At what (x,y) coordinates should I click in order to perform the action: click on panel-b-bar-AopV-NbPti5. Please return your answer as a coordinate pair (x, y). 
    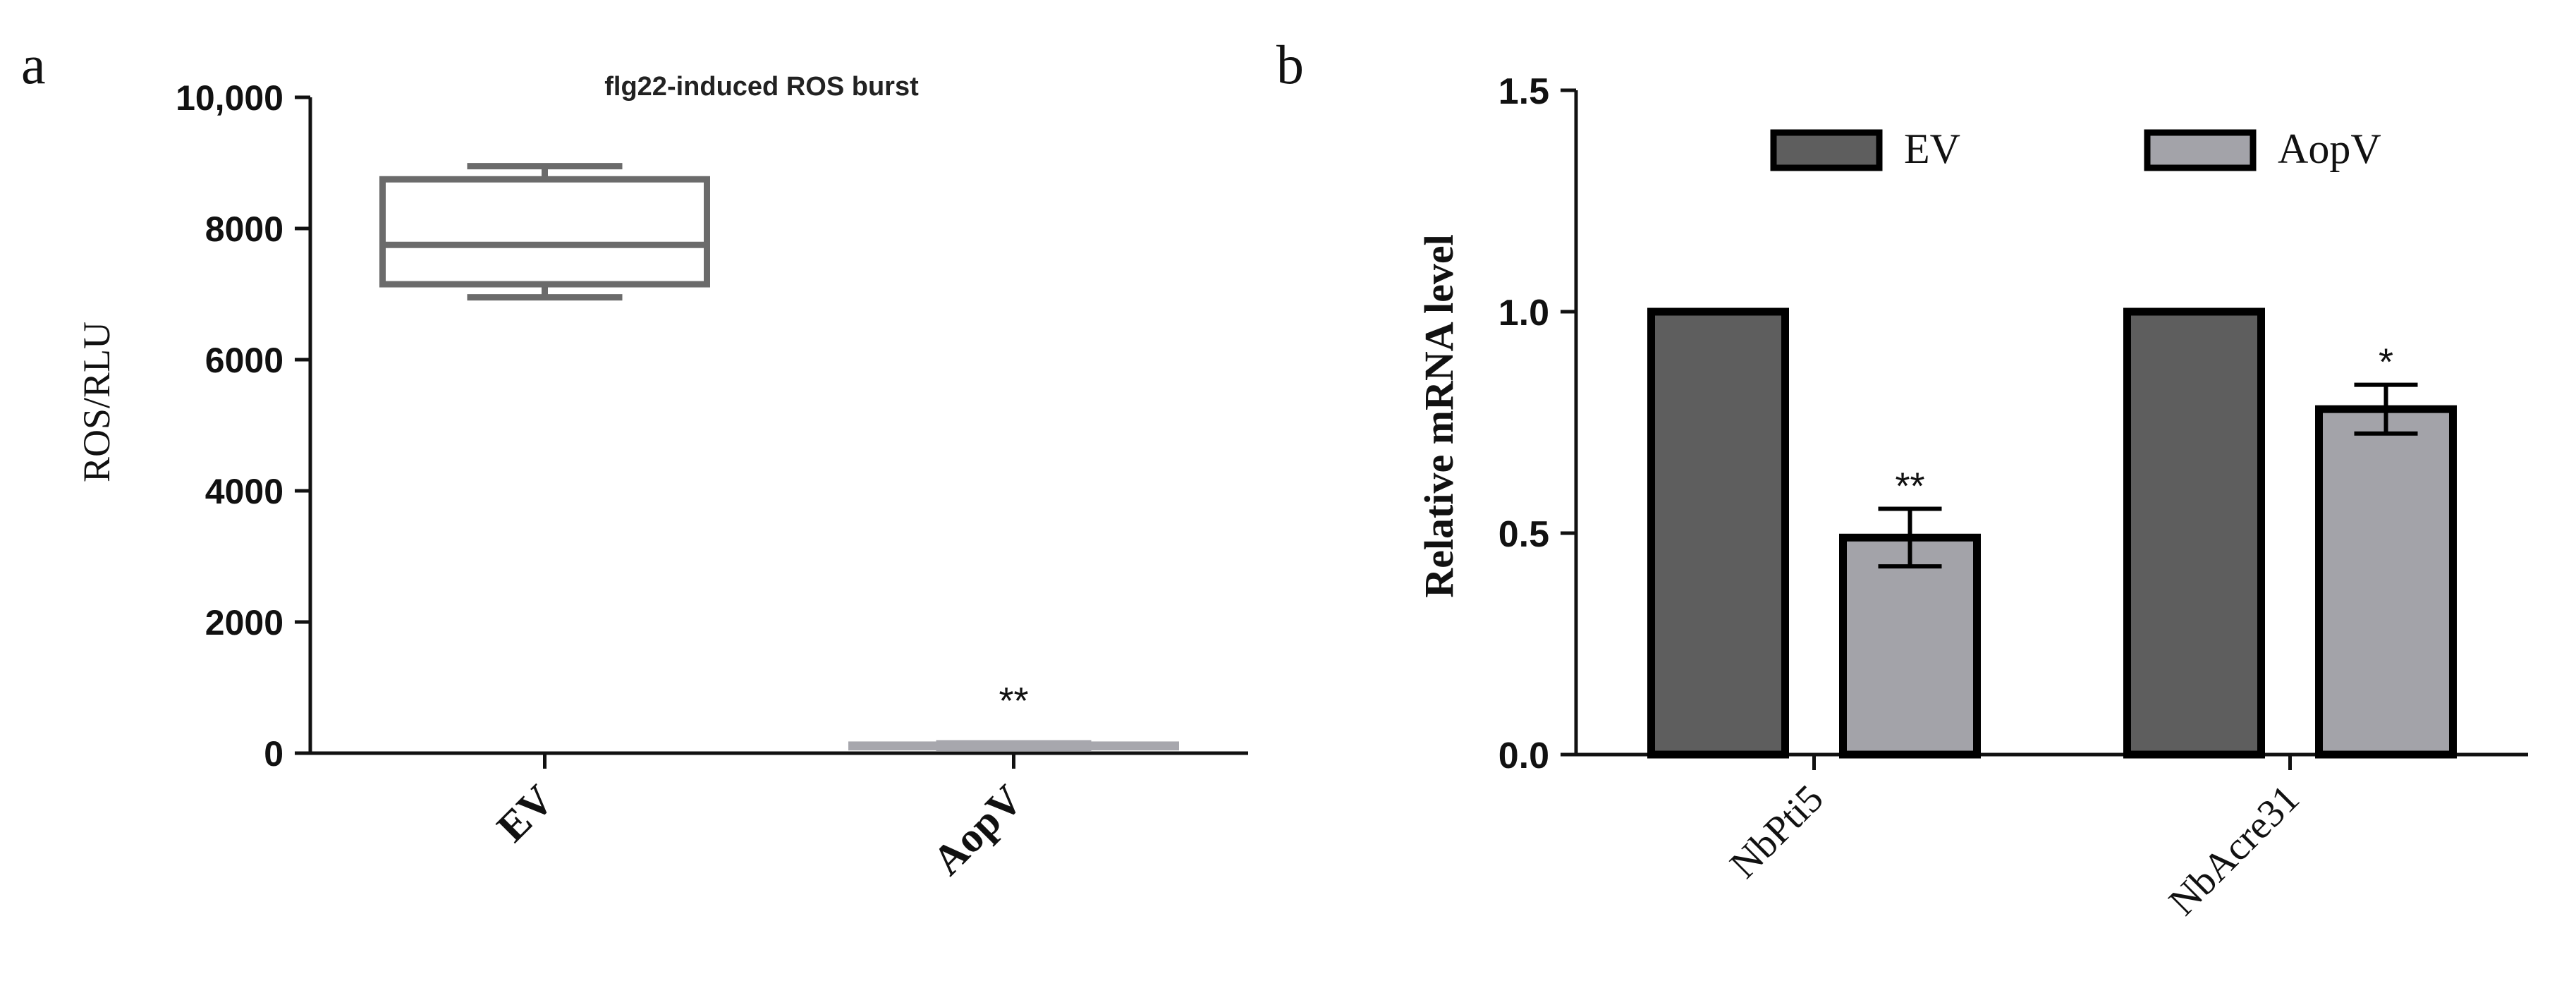
    Looking at the image, I should click on (1910, 646).